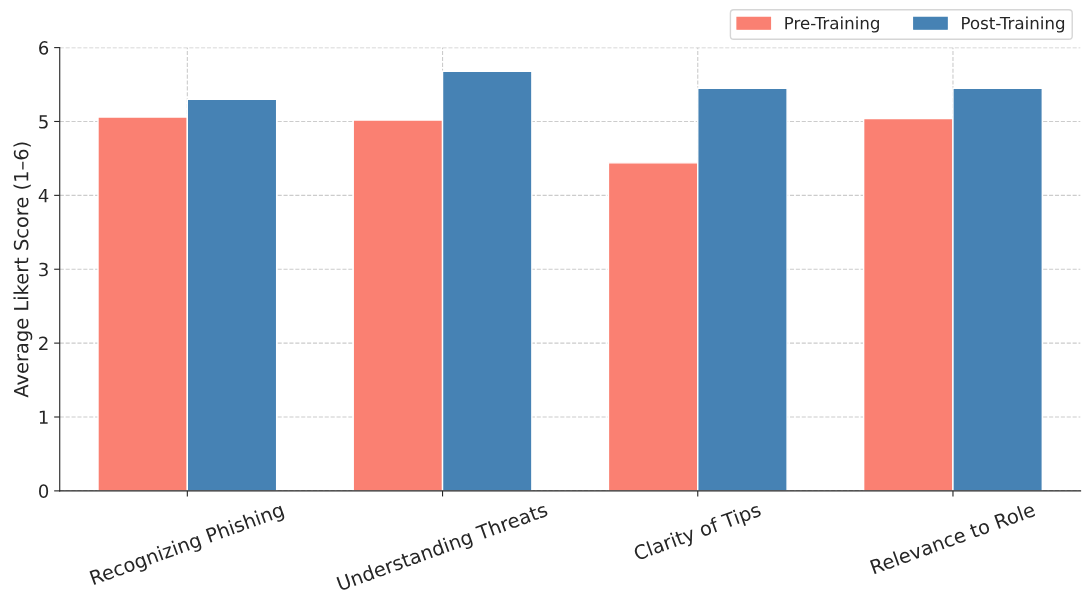 The image size is (1086, 595). I want to click on y-tick-label: 3, so click(43, 269).